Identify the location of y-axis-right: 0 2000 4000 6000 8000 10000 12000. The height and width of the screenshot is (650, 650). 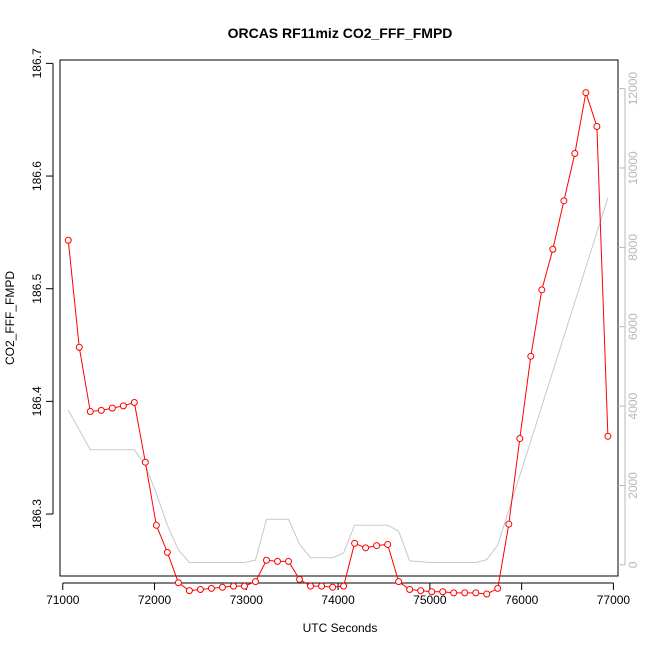
(629, 320).